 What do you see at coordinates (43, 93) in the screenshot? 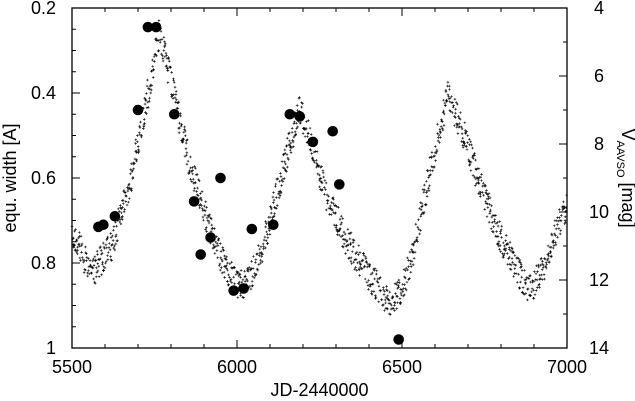
I see `left-y-tick-label: 0.4` at bounding box center [43, 93].